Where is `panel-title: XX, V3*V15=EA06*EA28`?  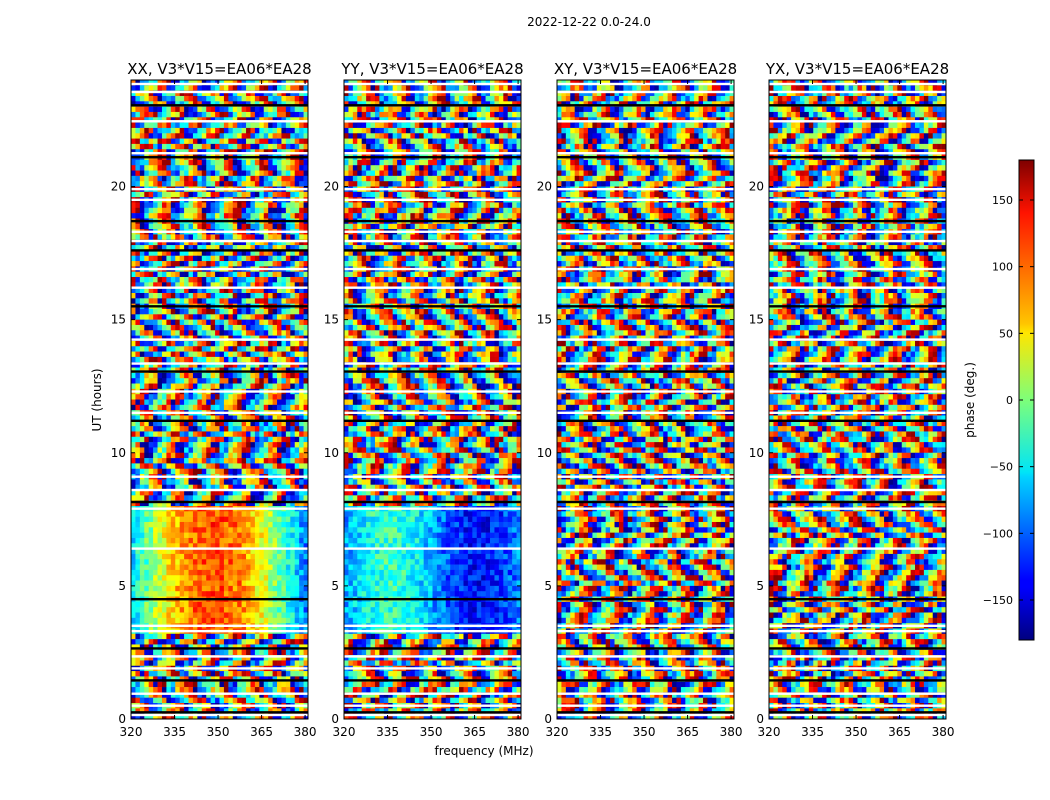 panel-title: XX, V3*V15=EA06*EA28 is located at coordinates (219, 69).